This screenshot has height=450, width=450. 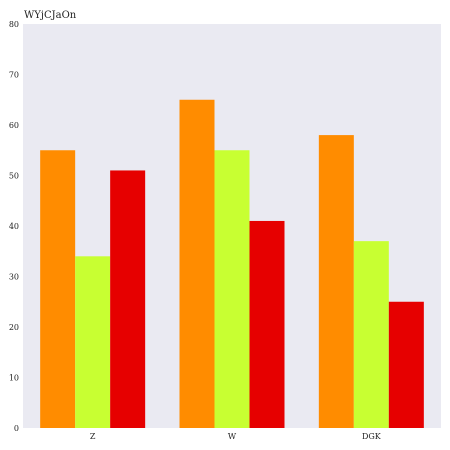 What do you see at coordinates (50, 15) in the screenshot?
I see `chart-title: WYjCJaOn` at bounding box center [50, 15].